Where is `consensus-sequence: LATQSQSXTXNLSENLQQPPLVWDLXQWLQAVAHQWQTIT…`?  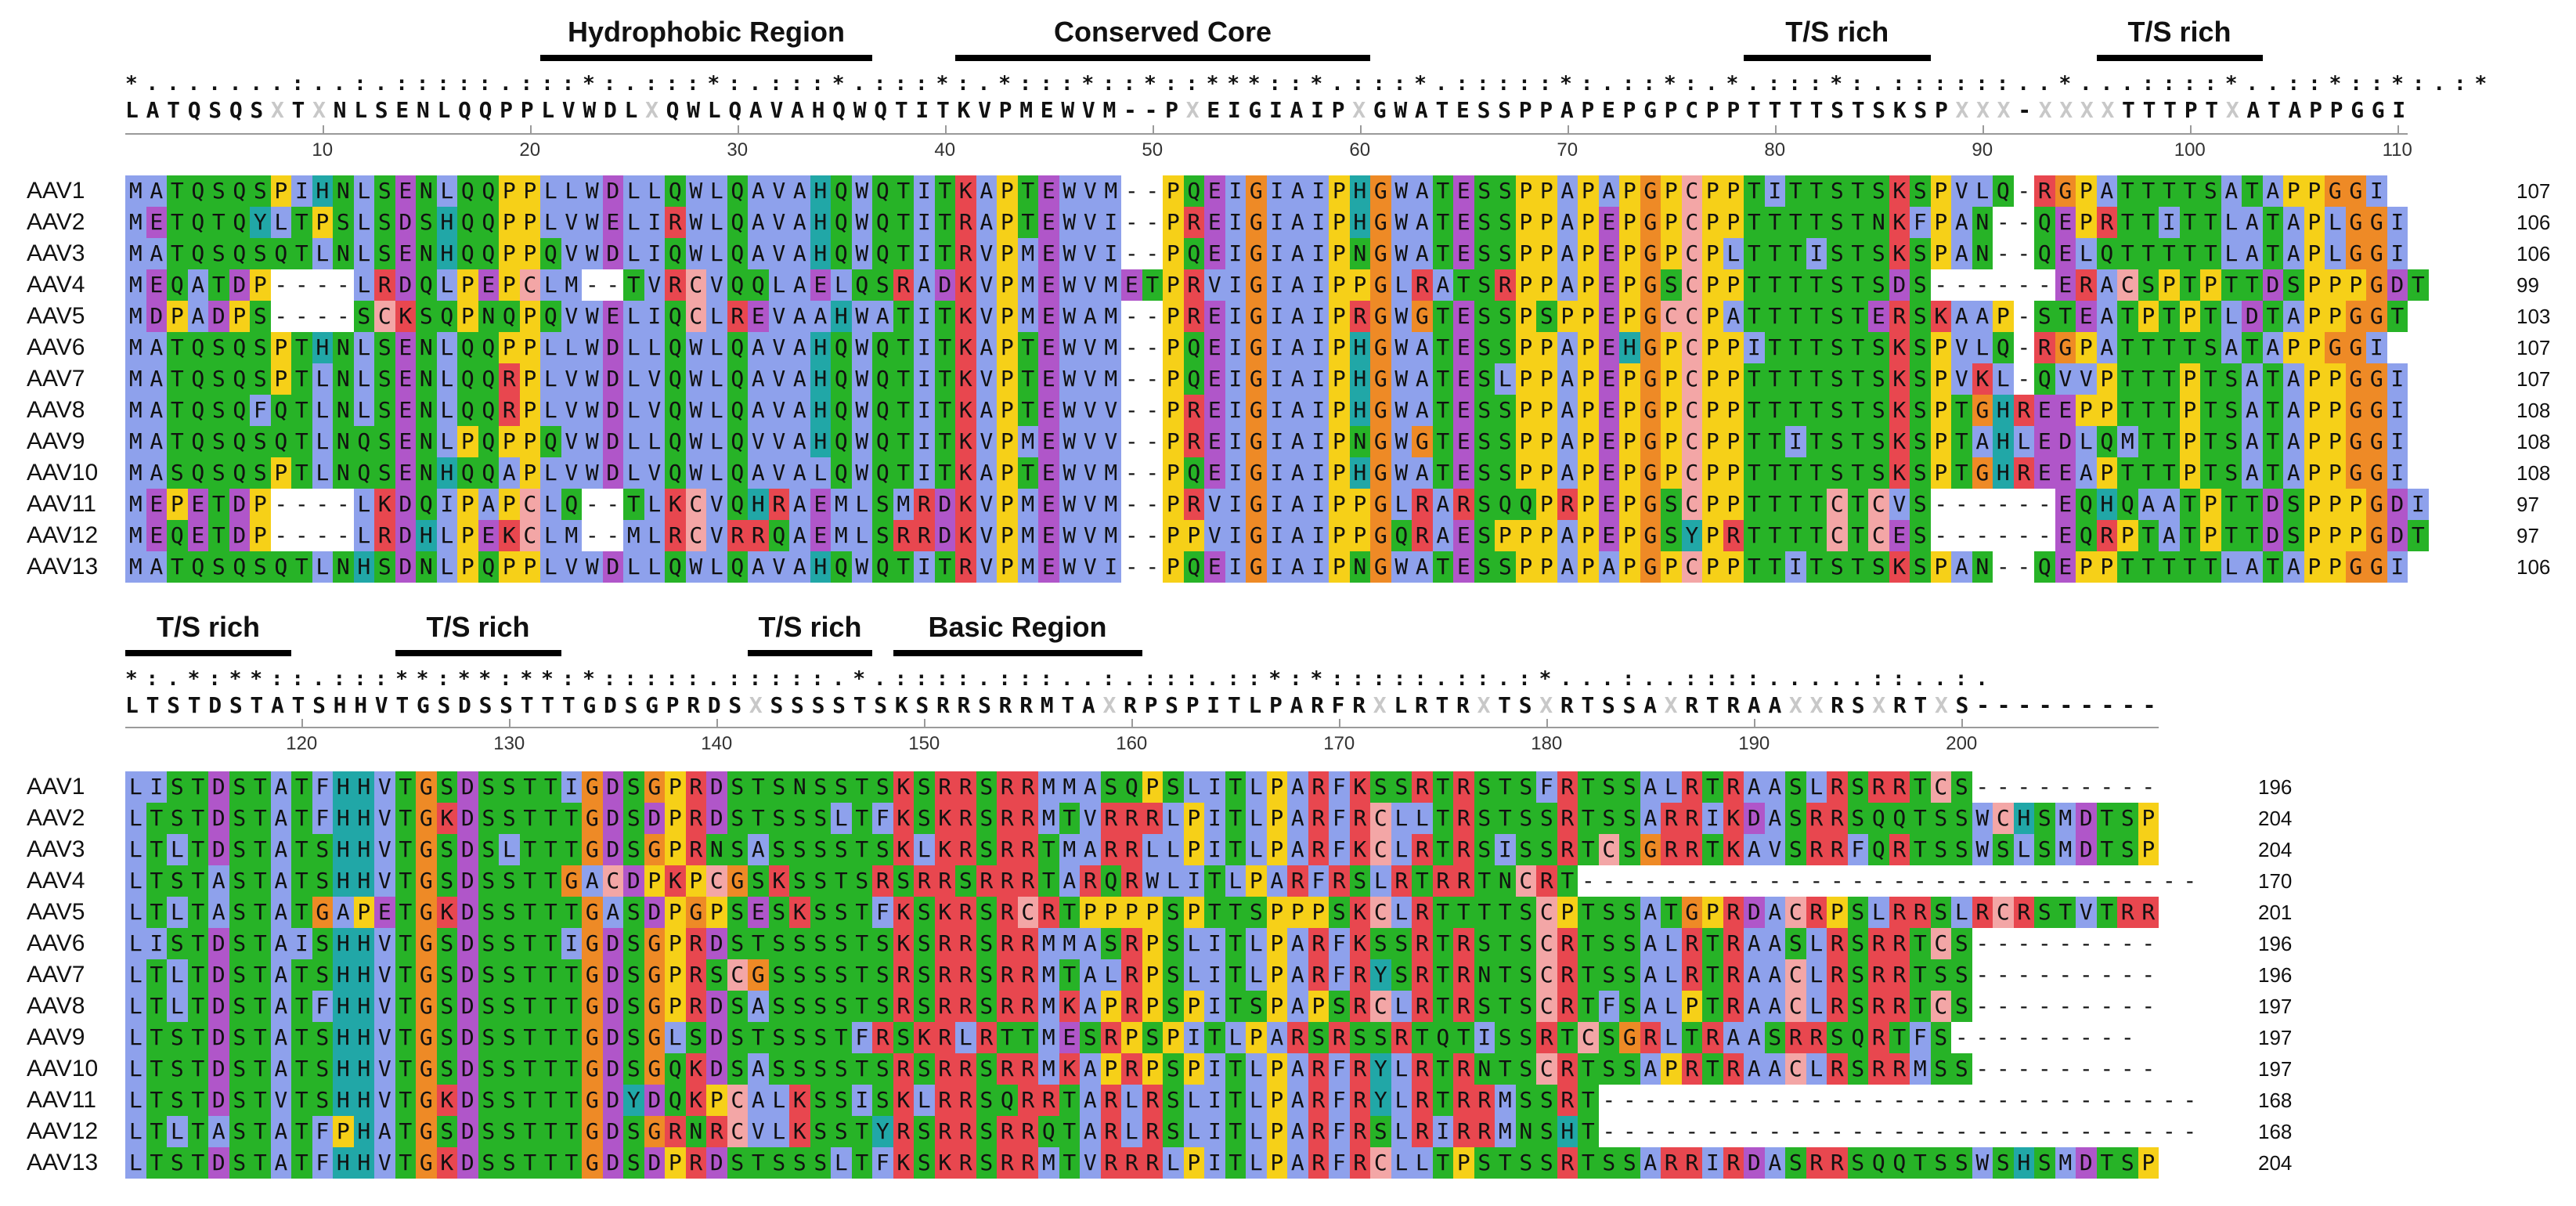 consensus-sequence: LATQSQSXTXNLSENLQQPPLVWDLXQWLQAVAHQWQTIT… is located at coordinates (1269, 110).